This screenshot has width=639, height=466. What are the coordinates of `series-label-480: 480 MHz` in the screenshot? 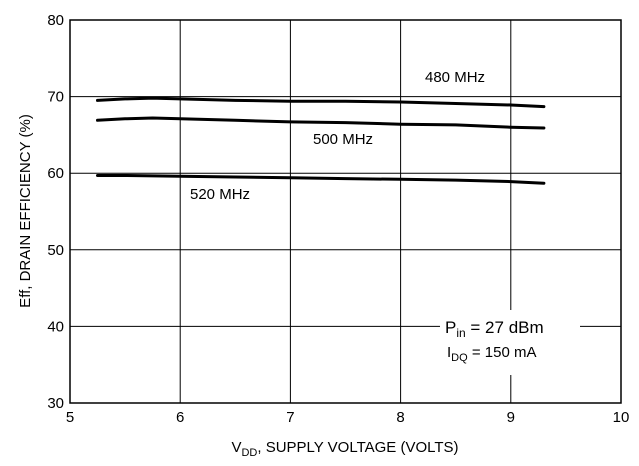 It's located at (455, 77).